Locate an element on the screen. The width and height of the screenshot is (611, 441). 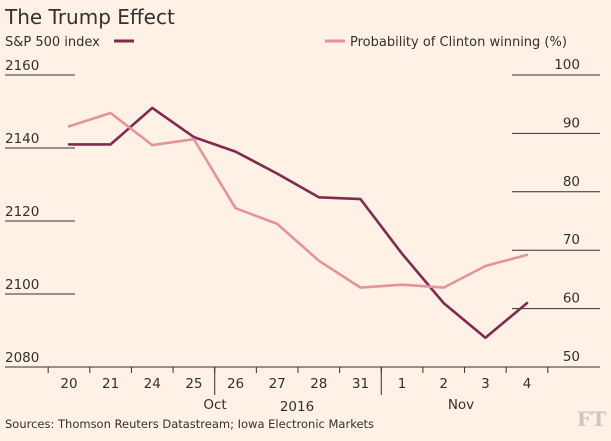
x-tick-label: 24 is located at coordinates (152, 384).